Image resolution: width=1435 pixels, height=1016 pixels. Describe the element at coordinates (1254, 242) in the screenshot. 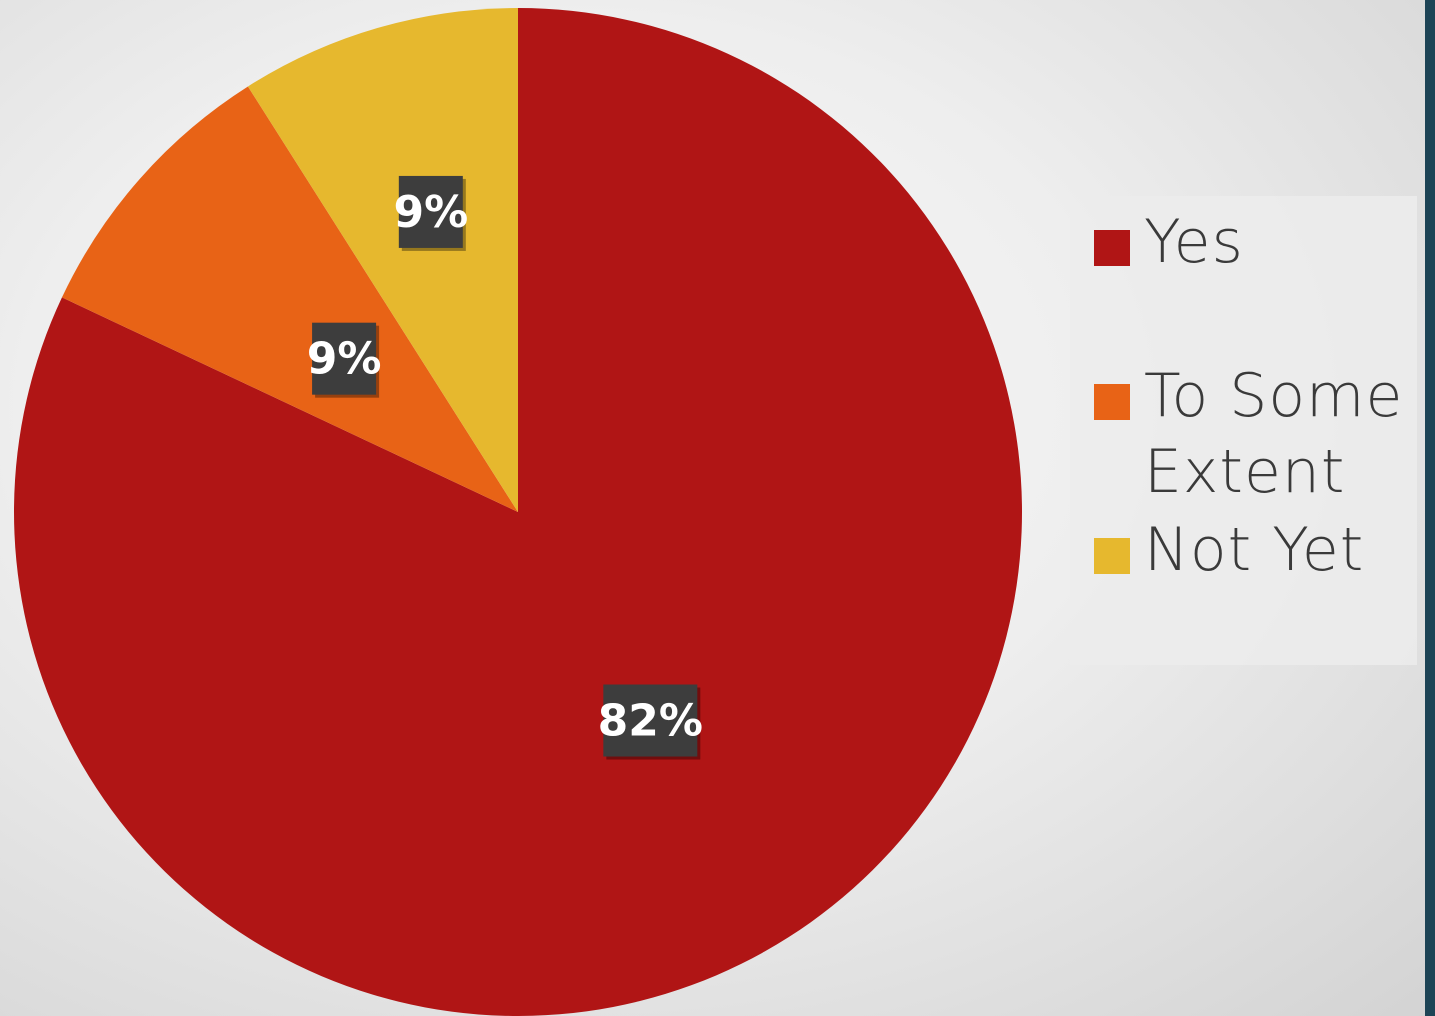

I see `legend-item-yes: Yes` at that location.